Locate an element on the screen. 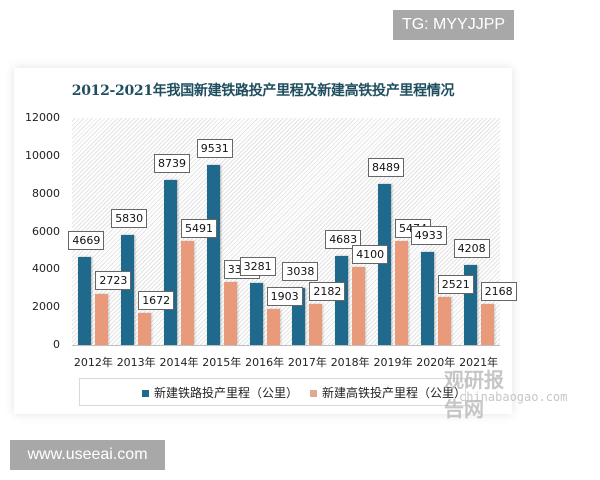 Image resolution: width=600 pixels, height=480 pixels. data-label: 5830 is located at coordinates (129, 218).